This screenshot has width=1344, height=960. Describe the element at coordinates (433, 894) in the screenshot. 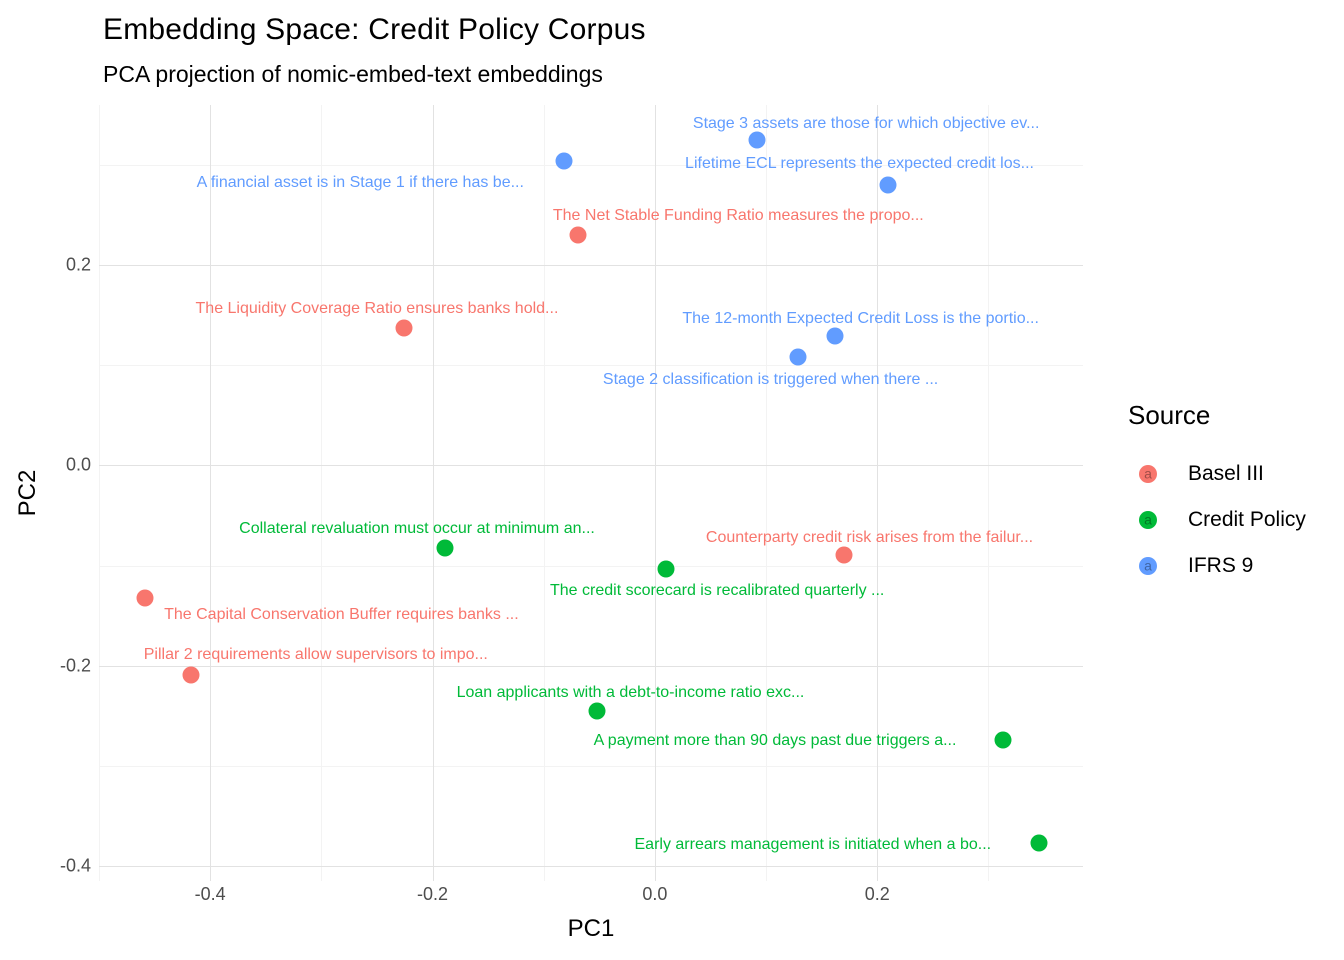

I see `x-tick-label: -0.2` at that location.